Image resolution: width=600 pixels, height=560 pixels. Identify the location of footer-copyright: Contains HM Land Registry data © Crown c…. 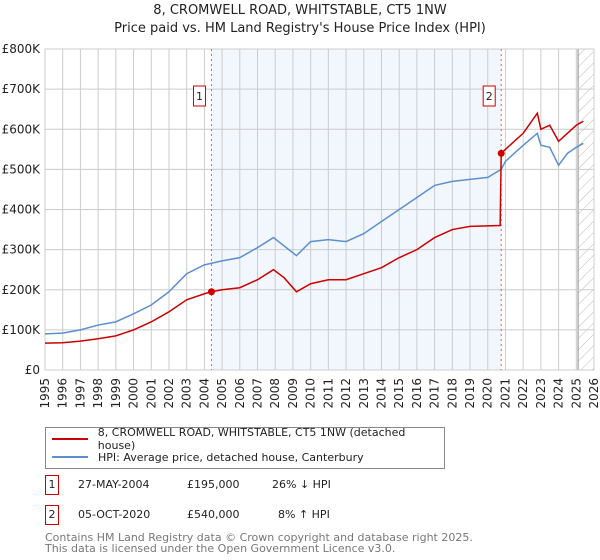
(259, 537).